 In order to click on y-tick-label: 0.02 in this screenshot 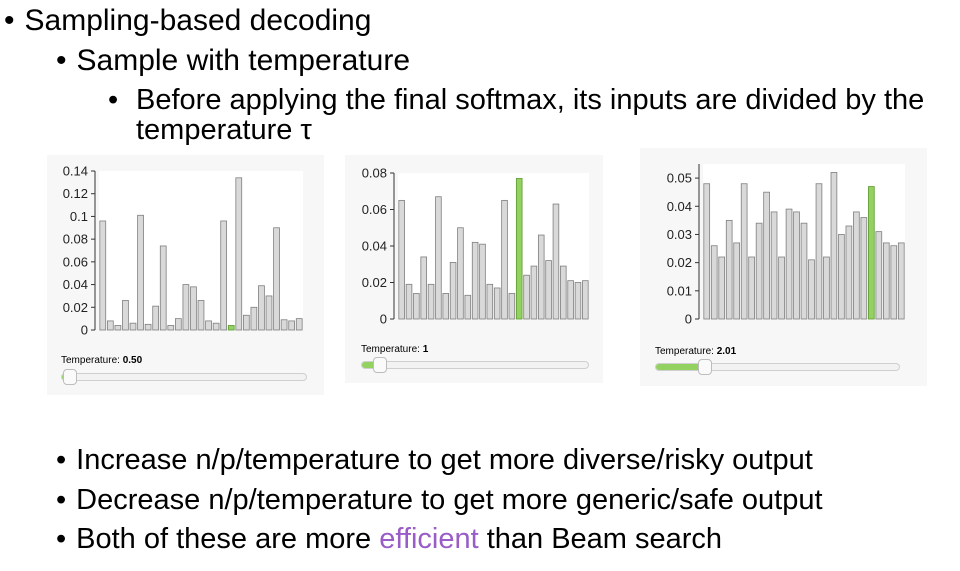, I will do `click(679, 262)`.